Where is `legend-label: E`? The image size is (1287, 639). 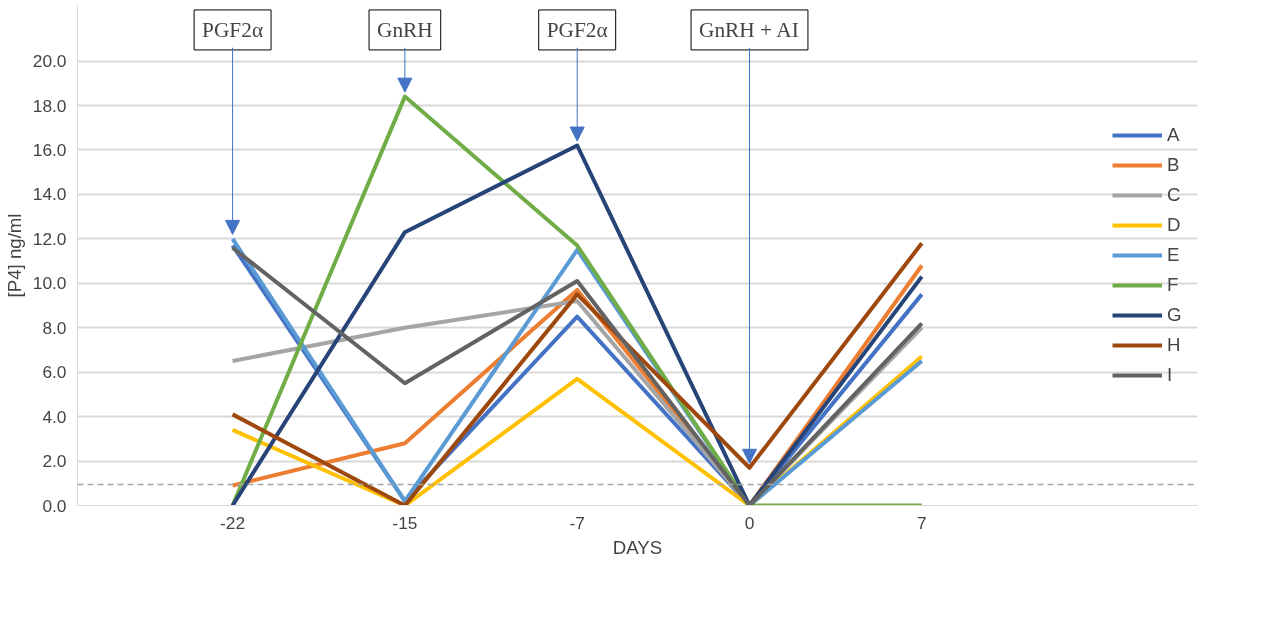
legend-label: E is located at coordinates (1174, 255).